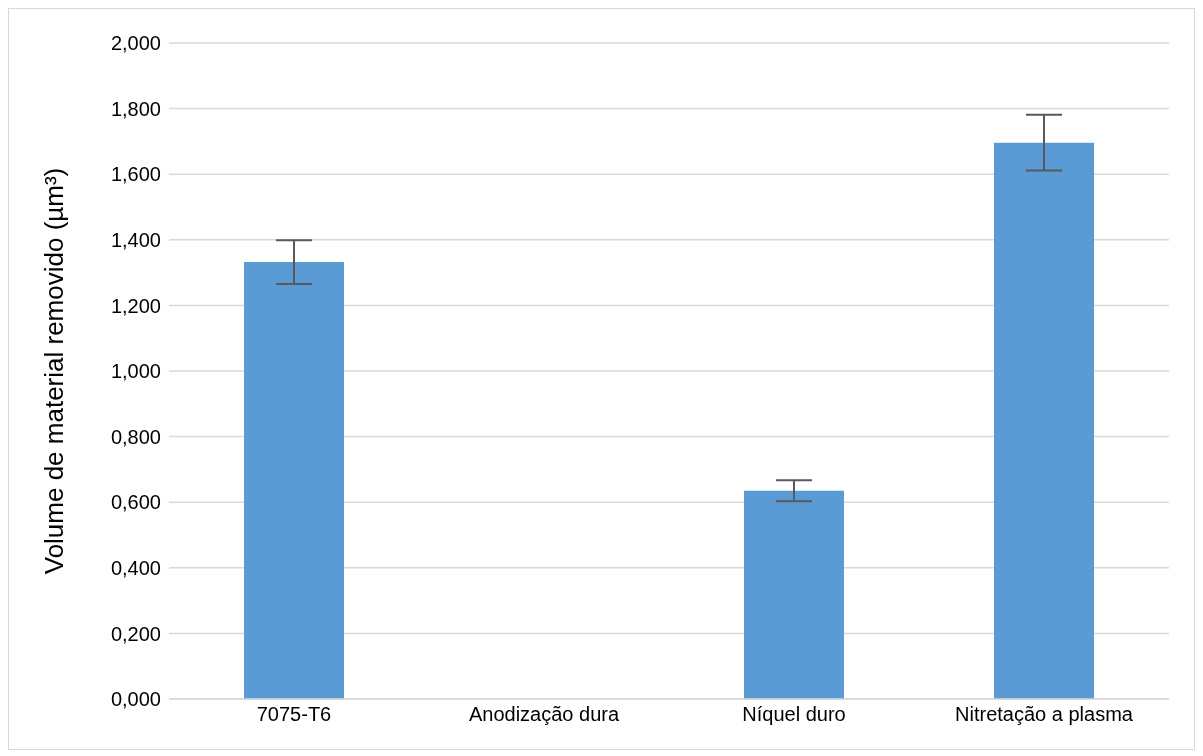 This screenshot has width=1203, height=756. What do you see at coordinates (135, 43) in the screenshot?
I see `y-tick-label: 2,000` at bounding box center [135, 43].